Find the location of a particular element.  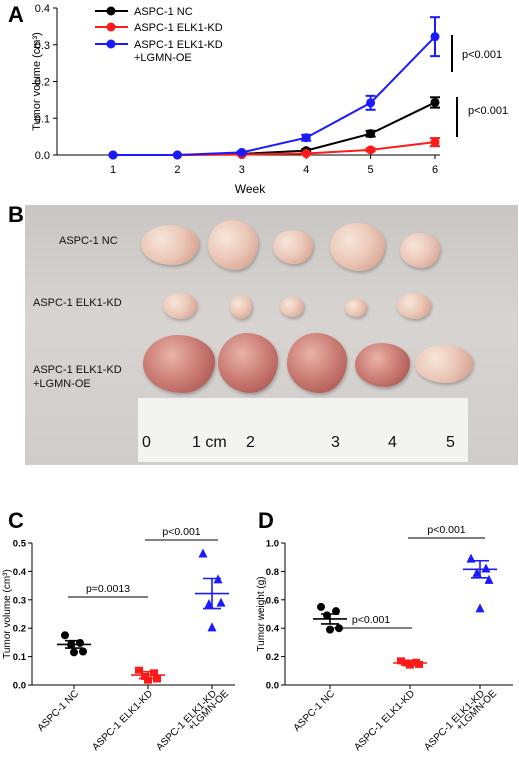

x-tick-label: 6 is located at coordinates (435, 170).